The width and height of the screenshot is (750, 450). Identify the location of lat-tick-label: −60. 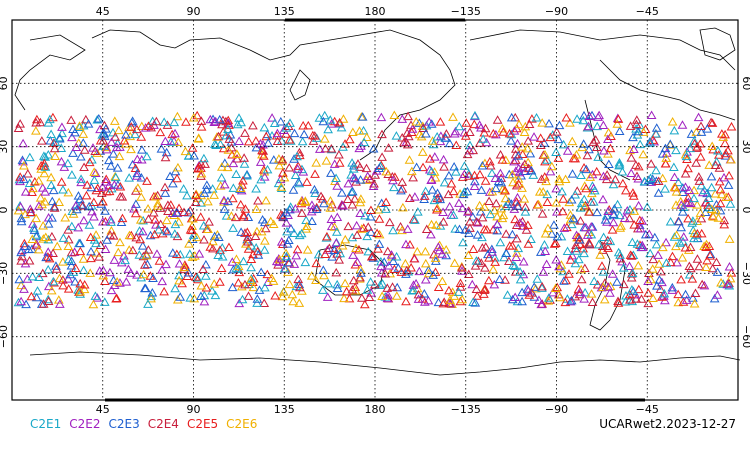
(5, 336).